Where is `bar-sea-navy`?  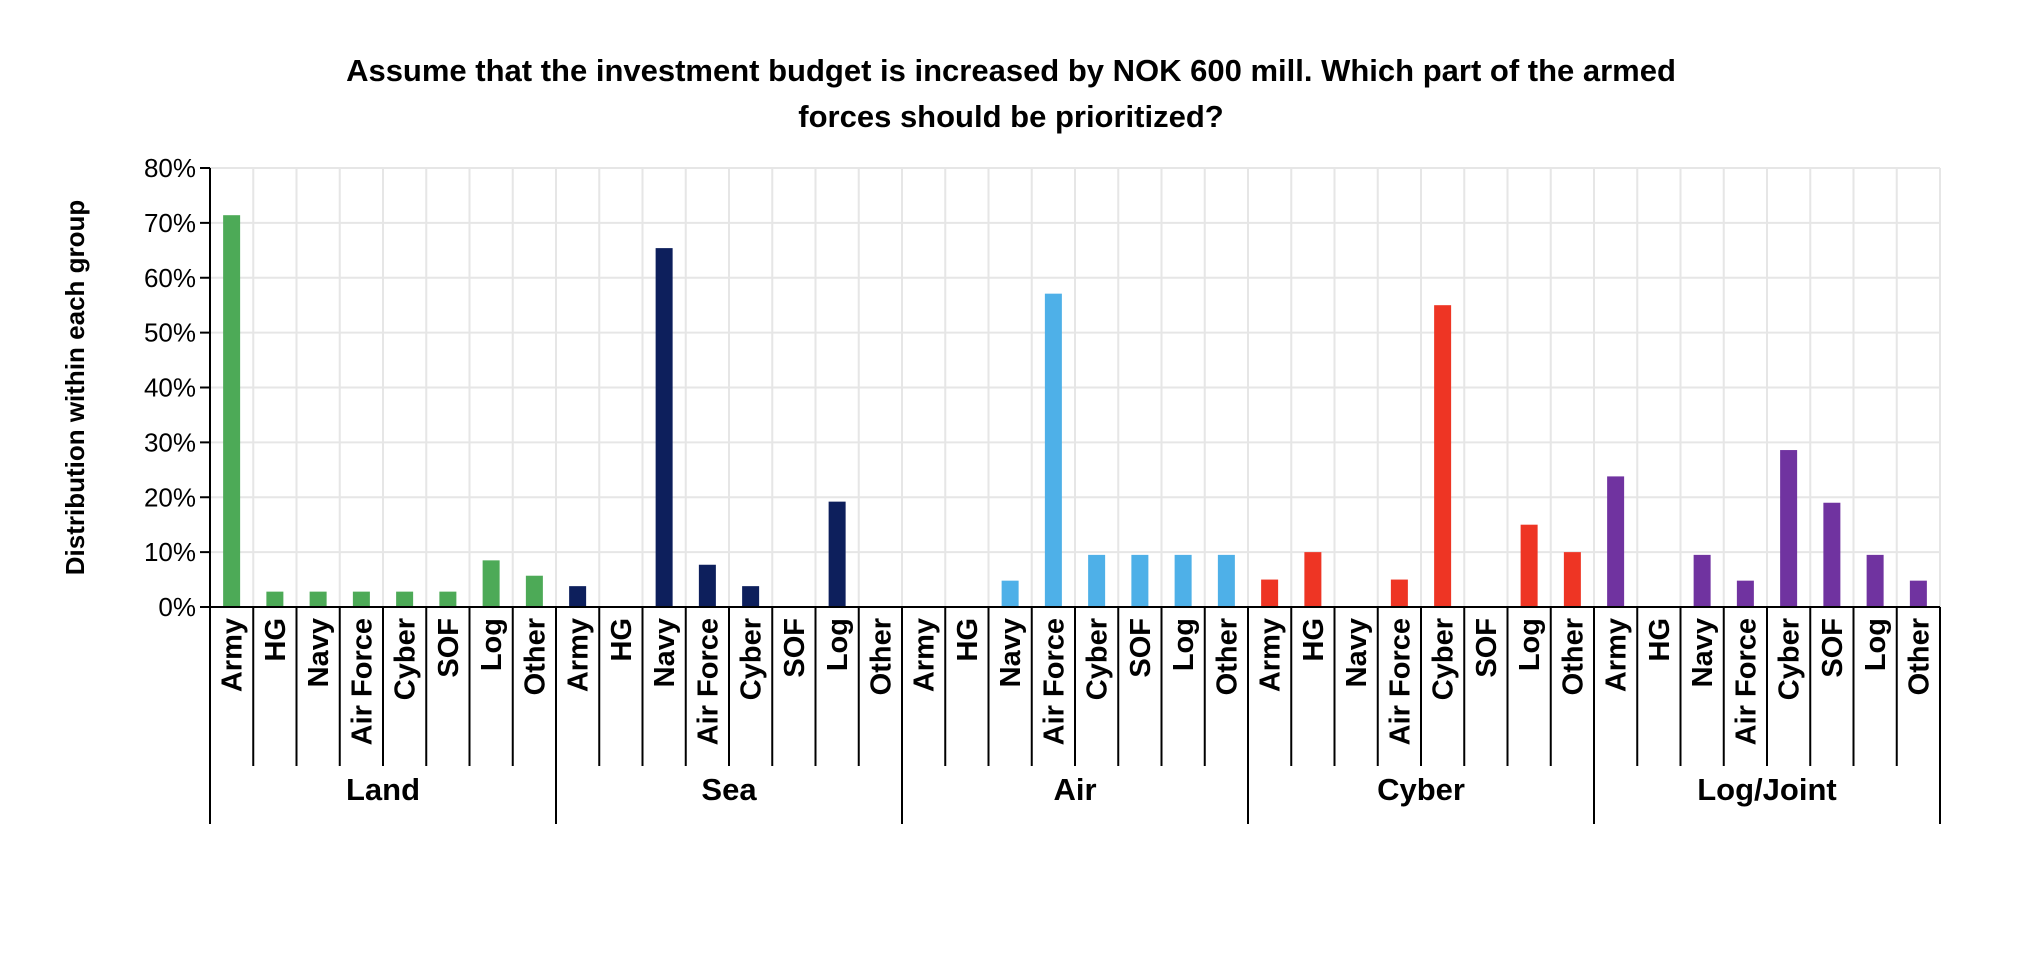
bar-sea-navy is located at coordinates (664, 427).